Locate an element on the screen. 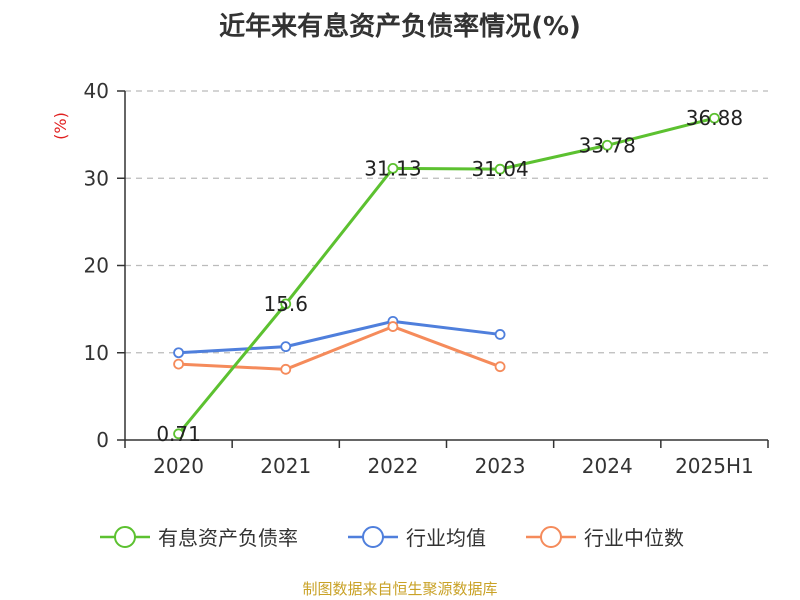  x-tick-label: 2025H1 is located at coordinates (714, 466).